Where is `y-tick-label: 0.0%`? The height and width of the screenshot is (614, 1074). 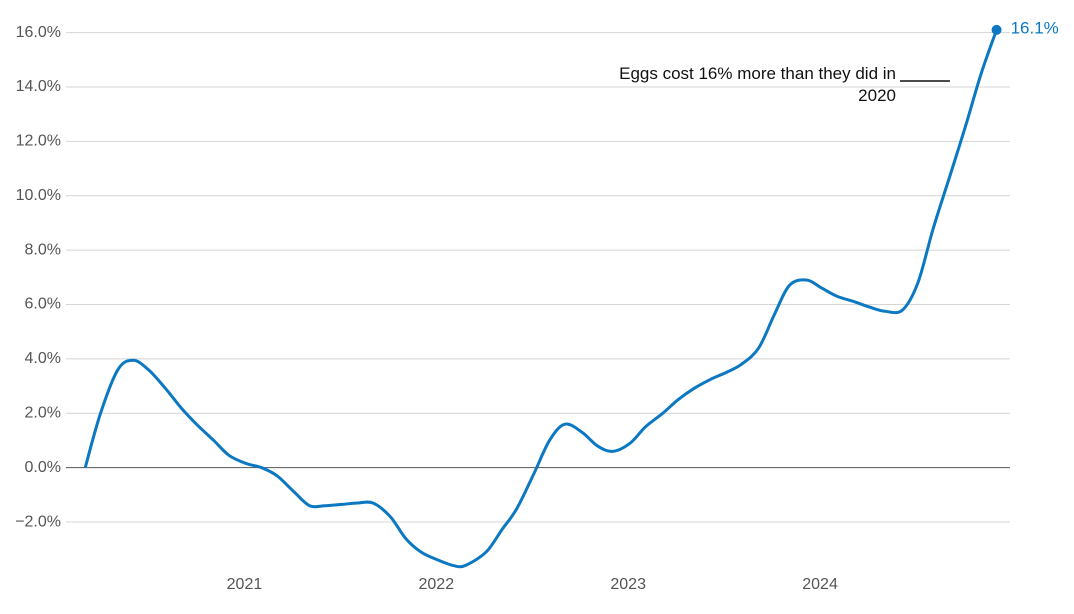
y-tick-label: 0.0% is located at coordinates (43, 467).